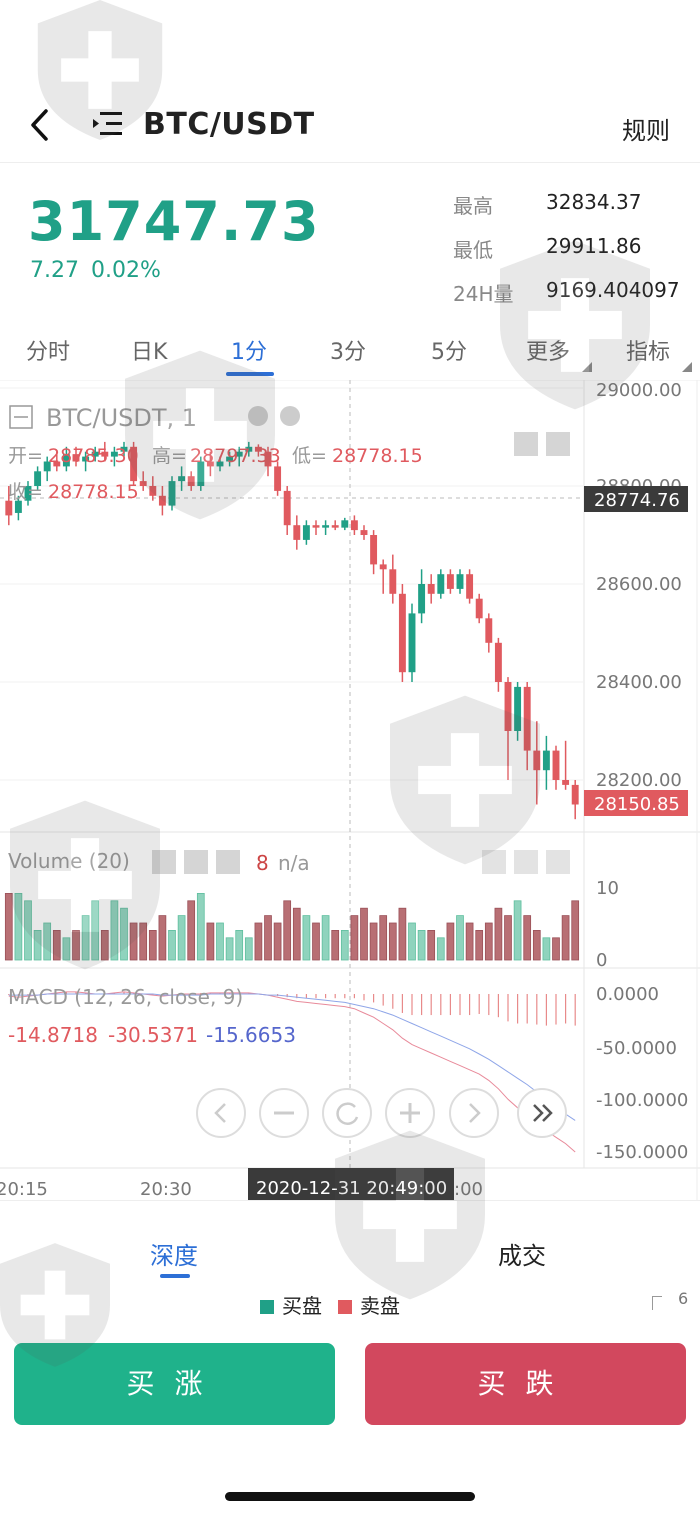  I want to click on tab-depth: 深度, so click(174, 1256).